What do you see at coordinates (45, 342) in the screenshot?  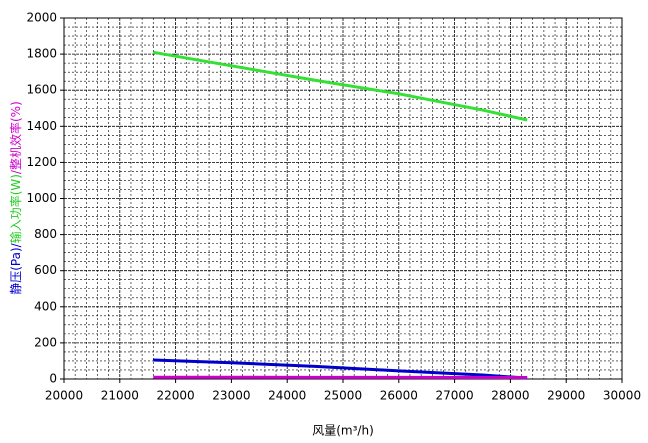 I see `y-tick-label: 200` at bounding box center [45, 342].